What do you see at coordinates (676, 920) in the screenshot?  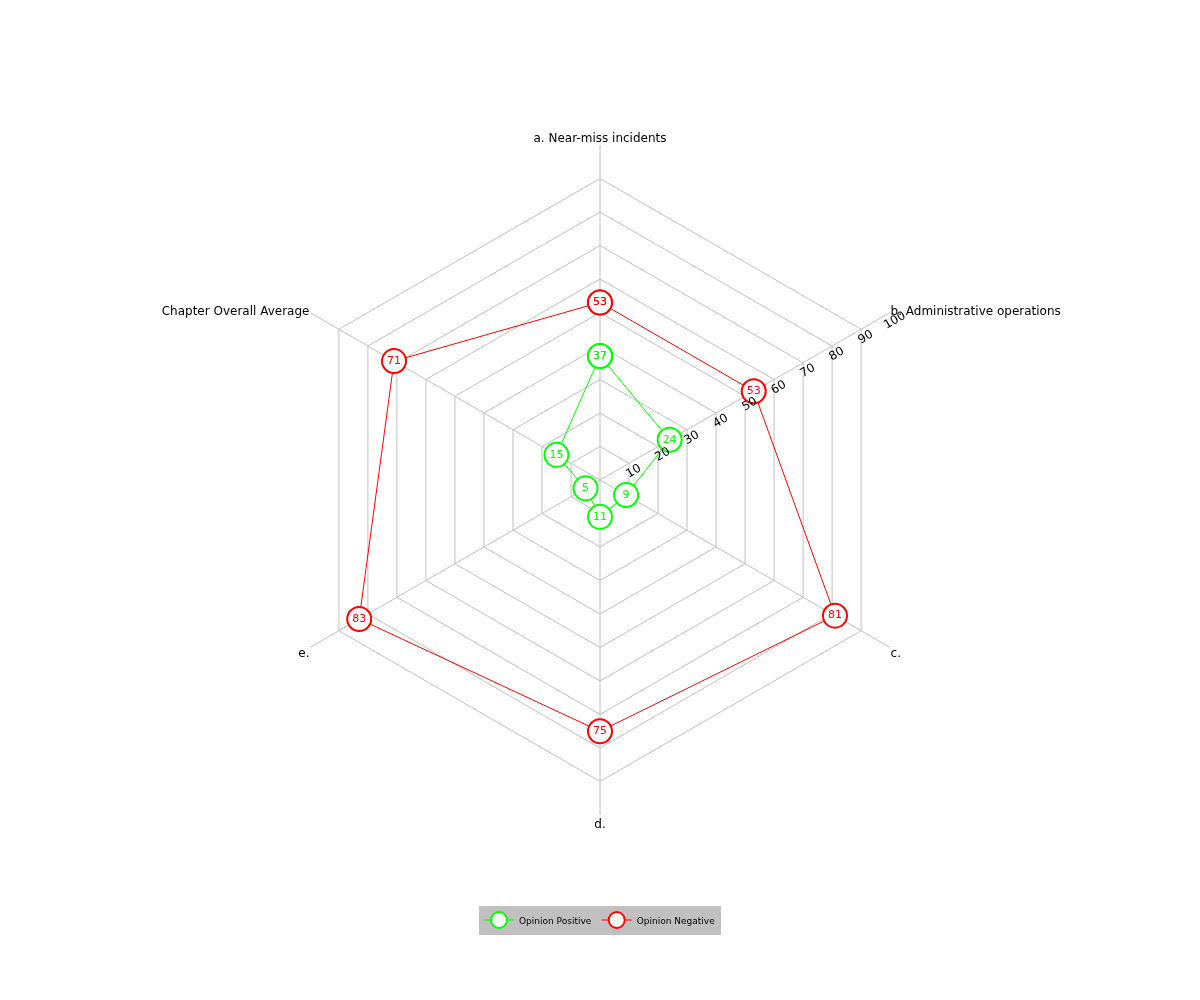 I see `legend-label: Opinion Negative` at bounding box center [676, 920].